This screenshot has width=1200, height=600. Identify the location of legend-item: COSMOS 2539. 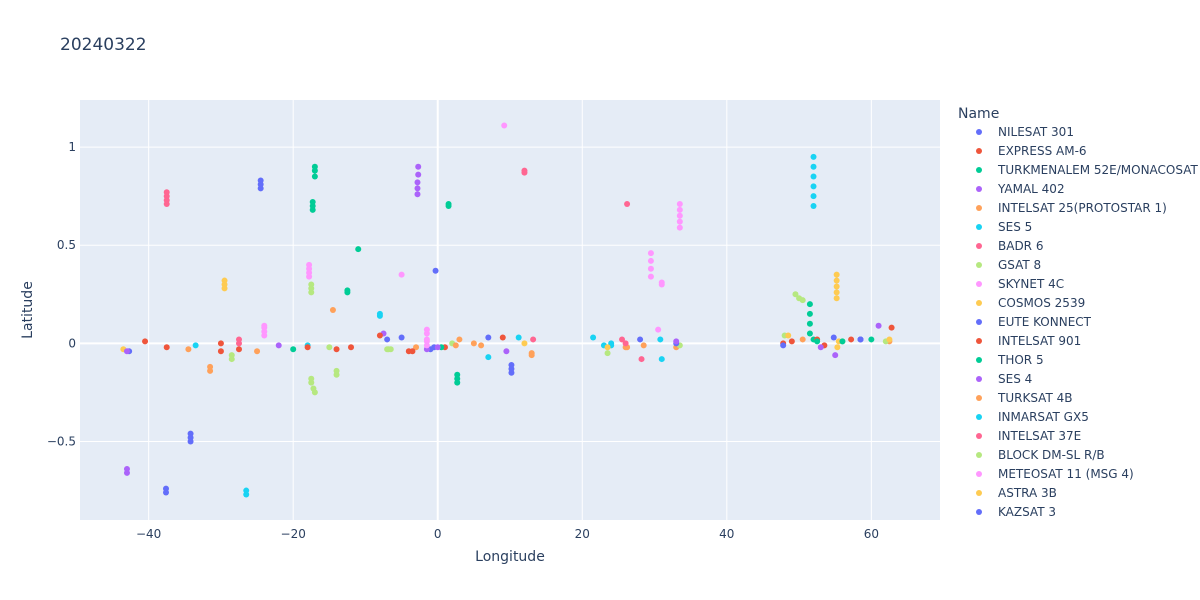
(1030, 303).